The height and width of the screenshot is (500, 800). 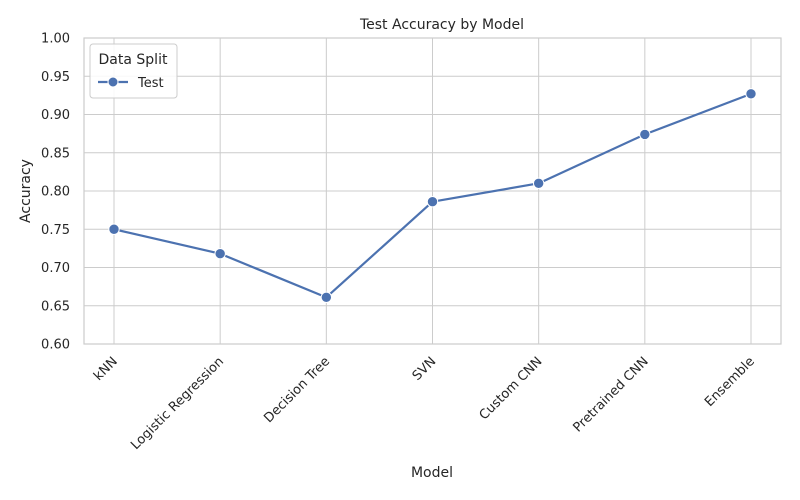 I want to click on x-tick-label: Custom CNN, so click(x=511, y=388).